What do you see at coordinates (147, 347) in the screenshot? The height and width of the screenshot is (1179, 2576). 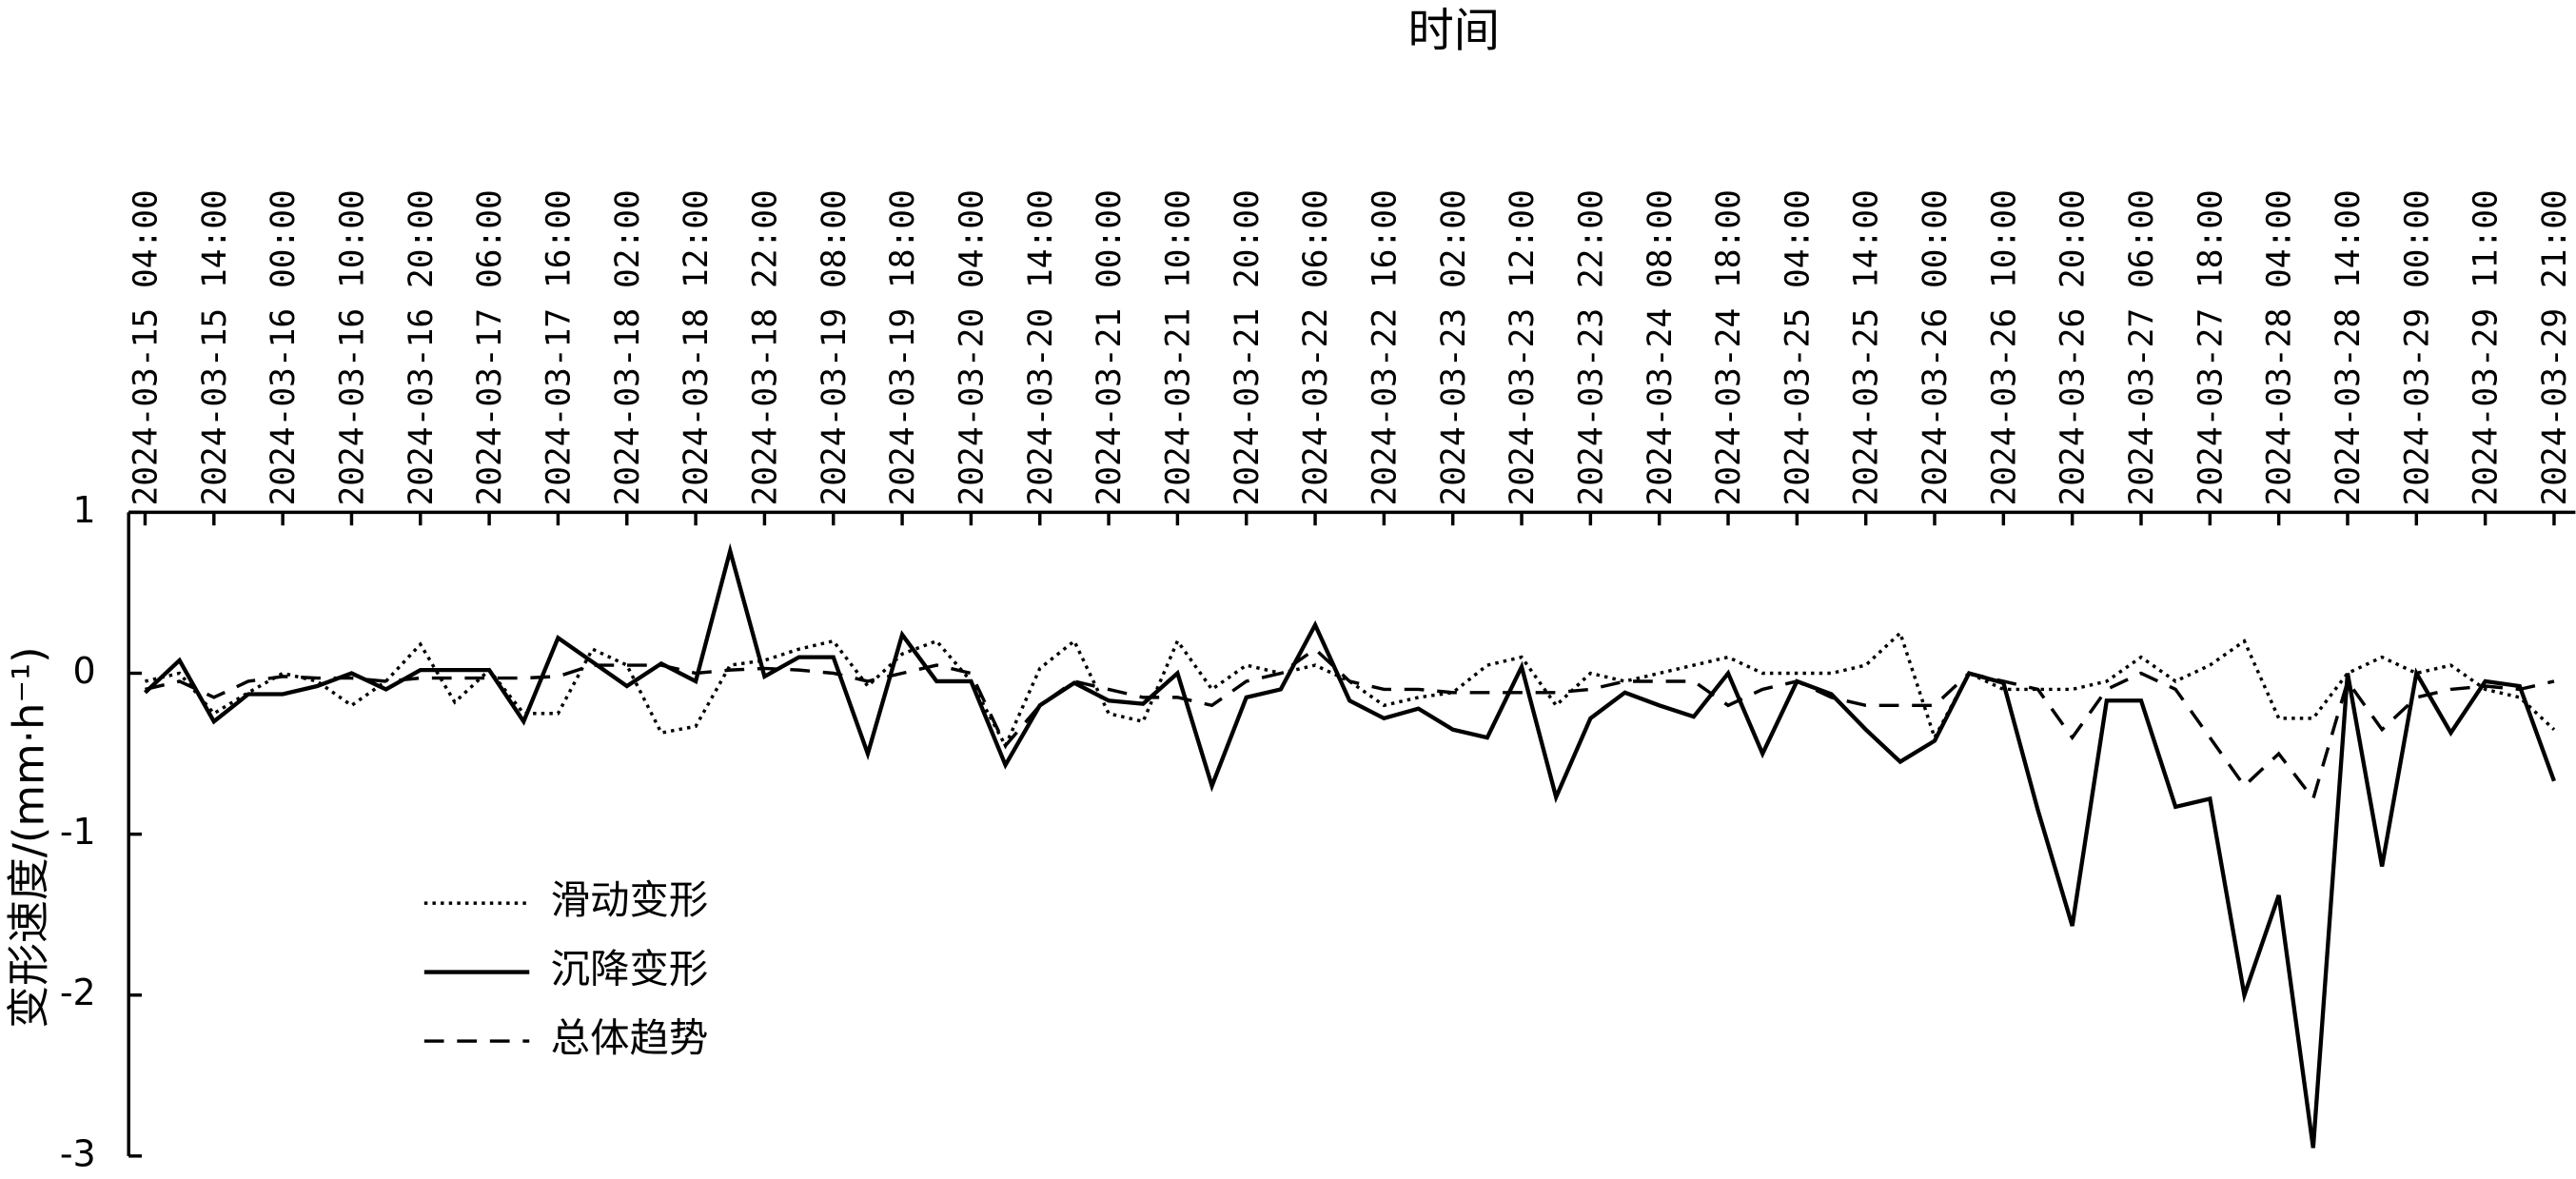 I see `x-tick-label: 2024-03-15 04:00` at bounding box center [147, 347].